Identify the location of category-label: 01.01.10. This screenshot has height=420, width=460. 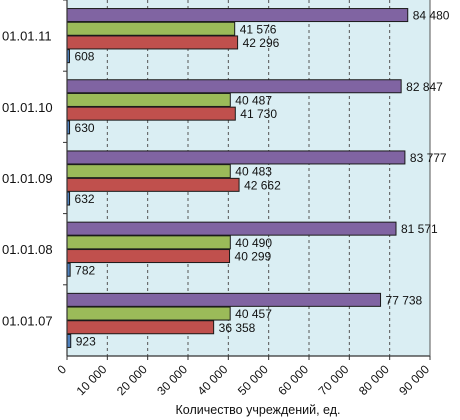
(27, 107).